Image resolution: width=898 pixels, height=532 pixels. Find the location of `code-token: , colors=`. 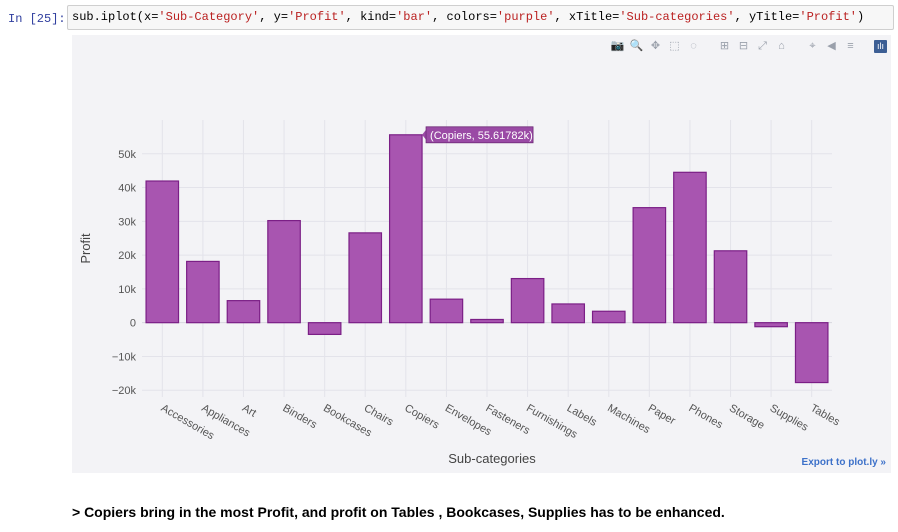

code-token: , colors= is located at coordinates (464, 17).